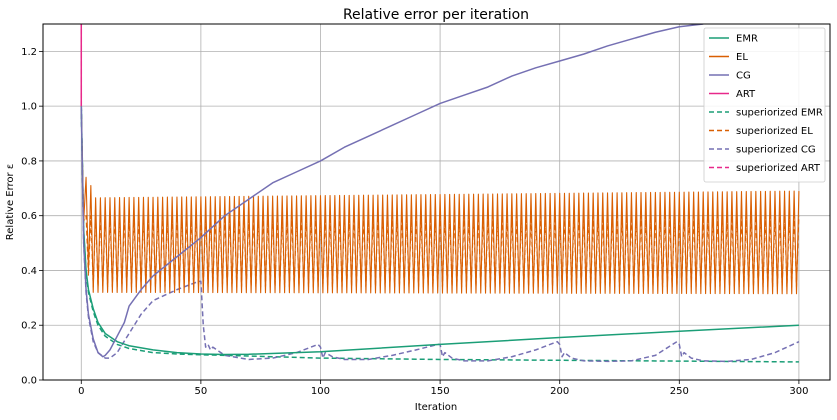 The height and width of the screenshot is (420, 837). What do you see at coordinates (81, 391) in the screenshot?
I see `x-tick-label-0: 0` at bounding box center [81, 391].